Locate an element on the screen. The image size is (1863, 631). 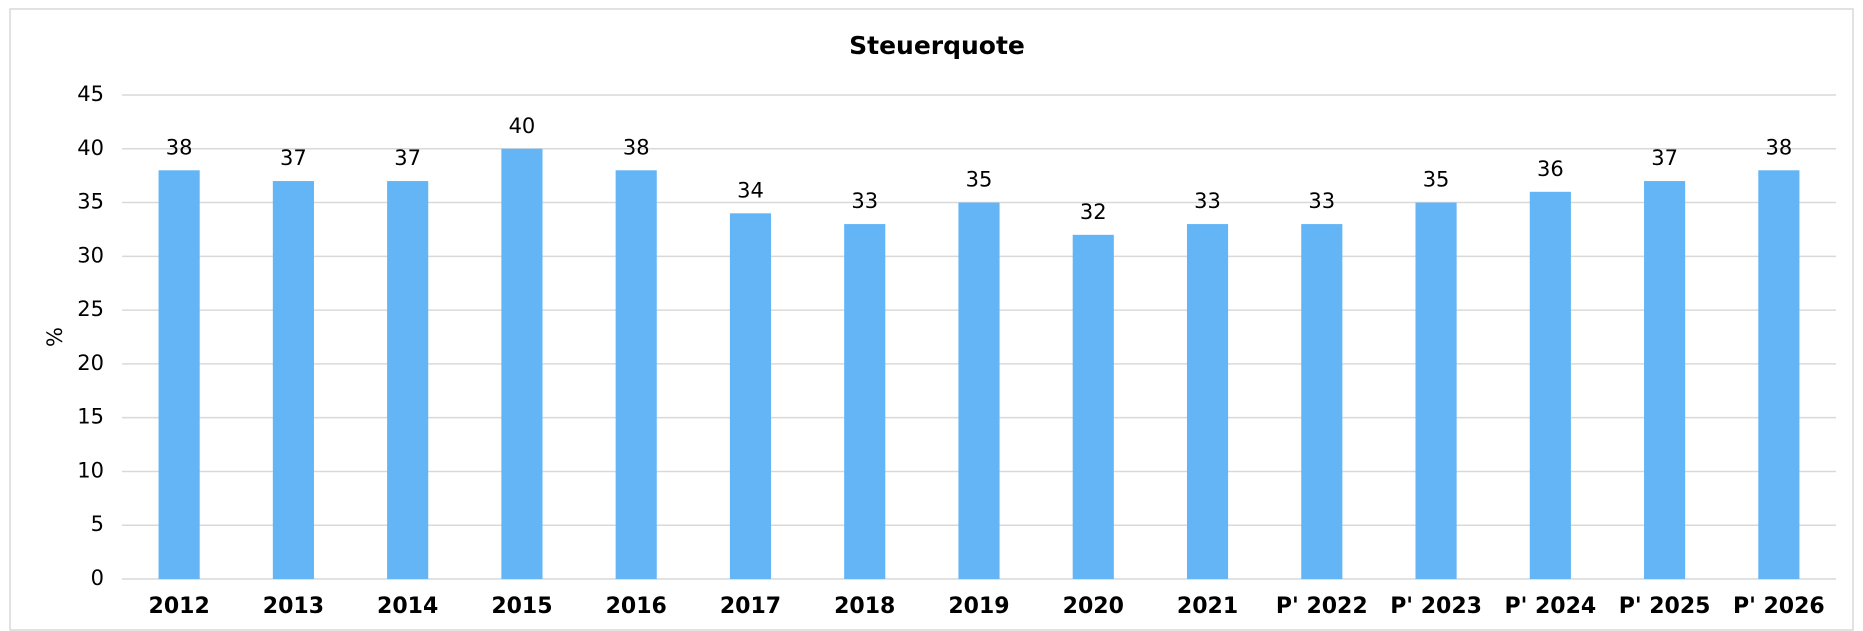
x-tick-label: P' 2025 is located at coordinates (1665, 606).